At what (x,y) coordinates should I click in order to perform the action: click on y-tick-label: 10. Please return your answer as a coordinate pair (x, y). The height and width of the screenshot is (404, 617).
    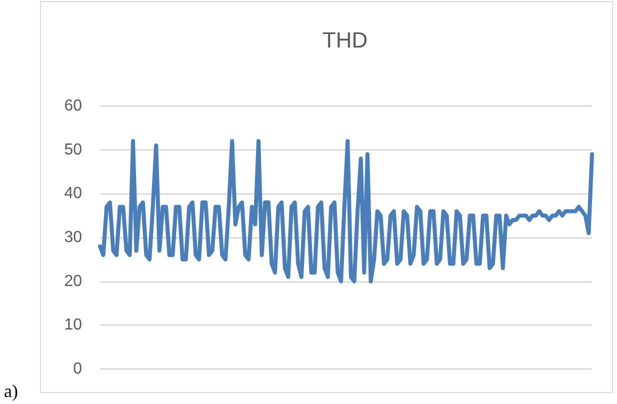
    Looking at the image, I should click on (73, 325).